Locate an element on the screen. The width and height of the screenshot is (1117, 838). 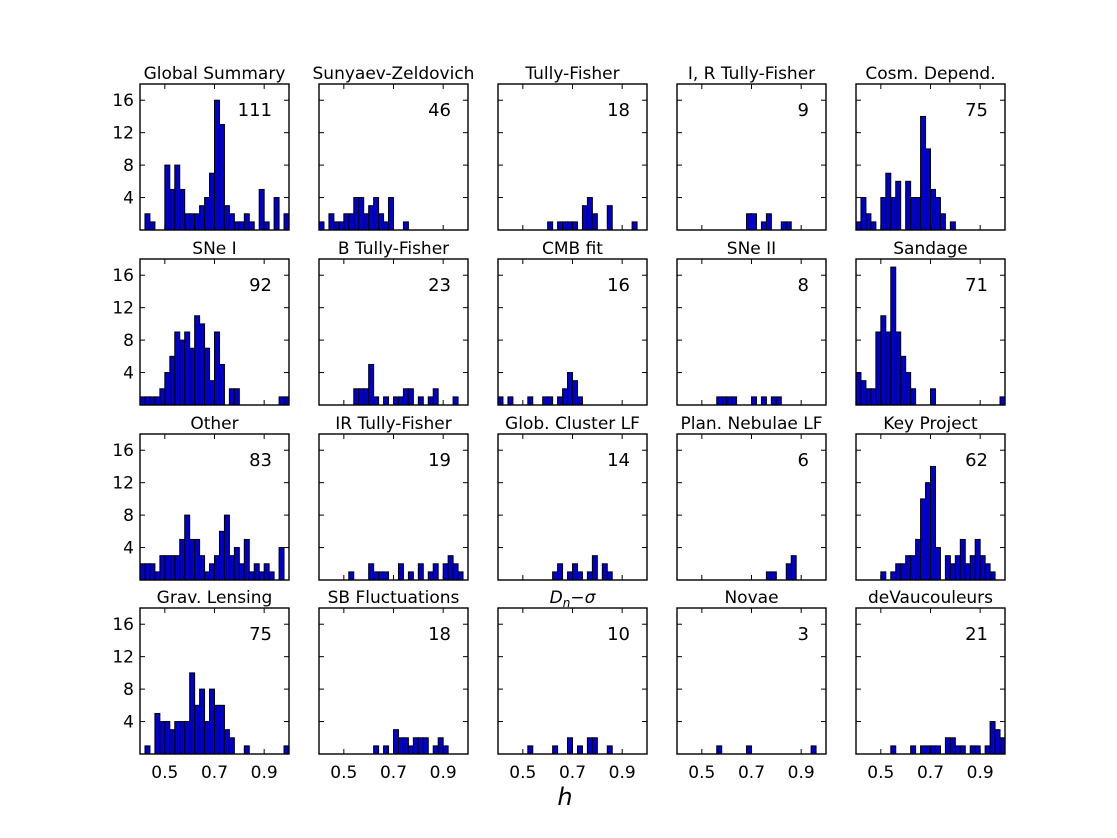
panel-title: Grav. Lensing is located at coordinates (215, 598).